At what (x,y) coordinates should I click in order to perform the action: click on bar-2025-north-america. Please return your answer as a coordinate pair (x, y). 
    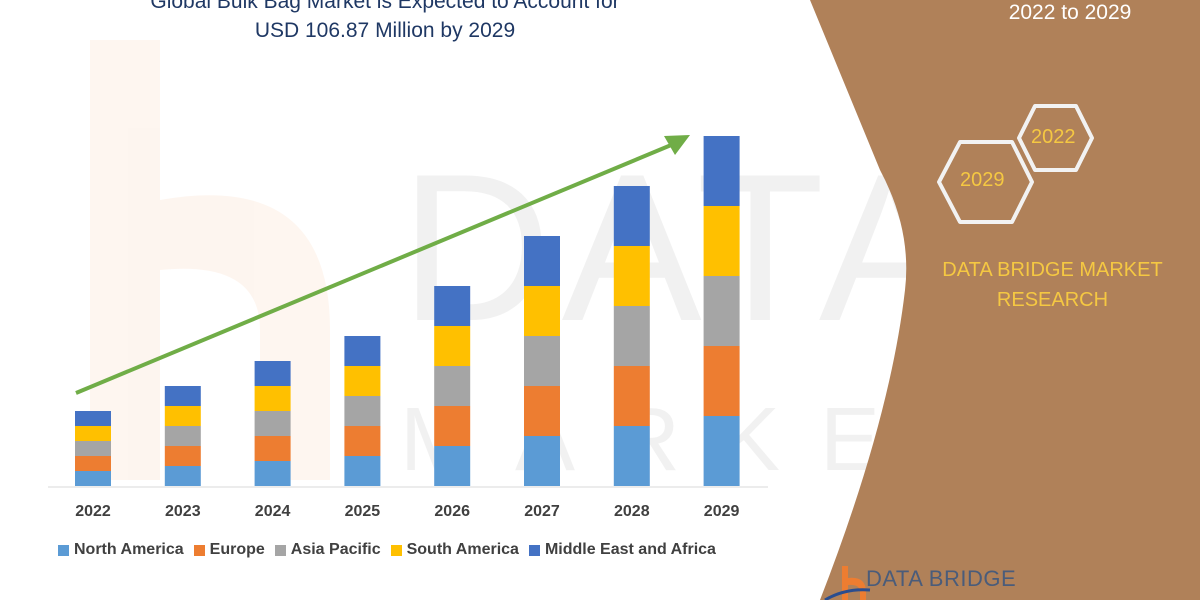
    Looking at the image, I should click on (362, 471).